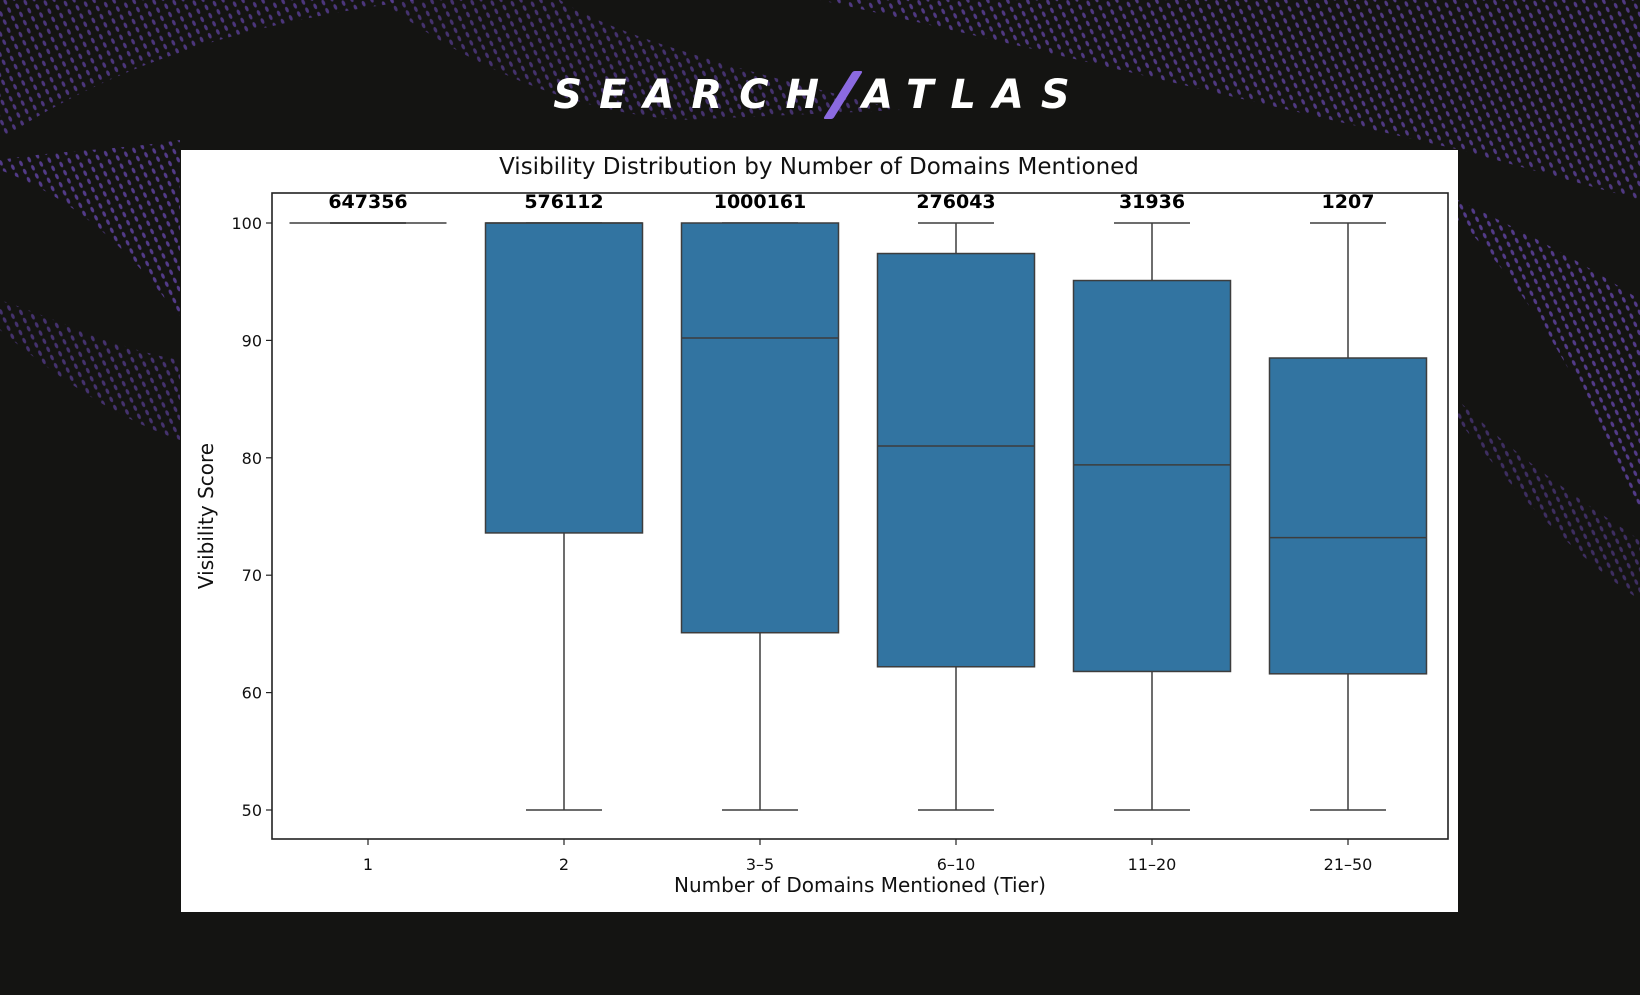 The image size is (1640, 995). Describe the element at coordinates (252, 575) in the screenshot. I see `y-tick-label: 70` at that location.